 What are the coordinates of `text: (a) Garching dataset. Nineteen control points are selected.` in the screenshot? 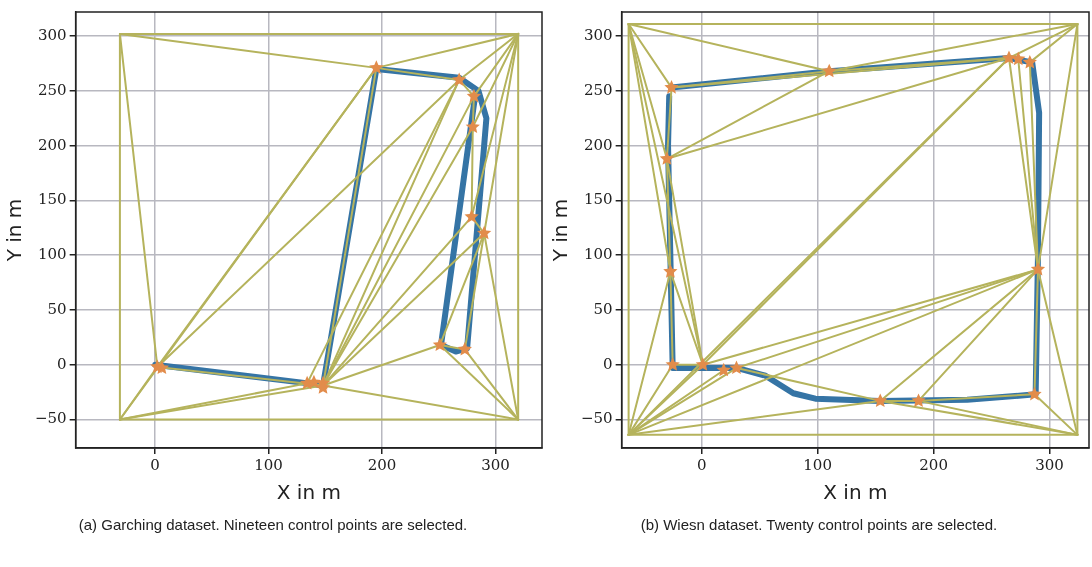 It's located at (273, 524).